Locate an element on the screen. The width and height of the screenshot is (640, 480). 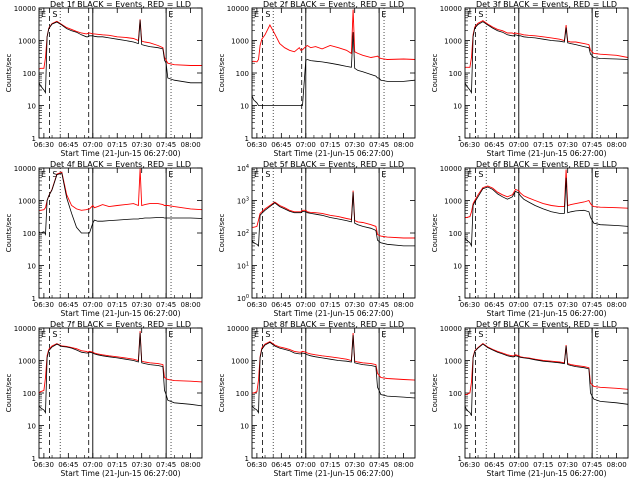
panel-title: Det 4f BLACK = Events, RED = LLD is located at coordinates (120, 164).